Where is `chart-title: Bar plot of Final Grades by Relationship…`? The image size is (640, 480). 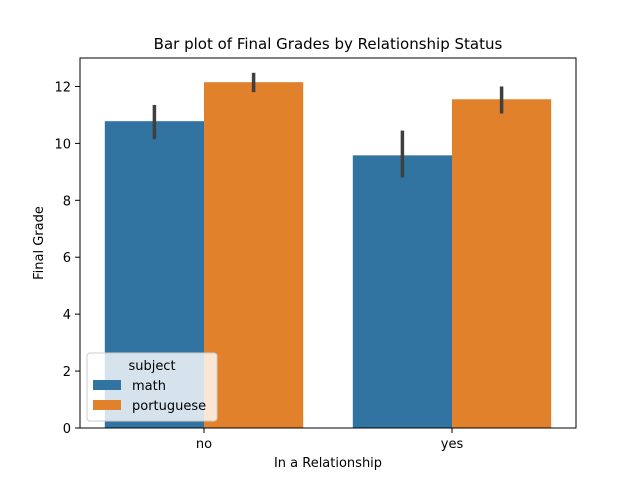
chart-title: Bar plot of Final Grades by Relationship… is located at coordinates (328, 44).